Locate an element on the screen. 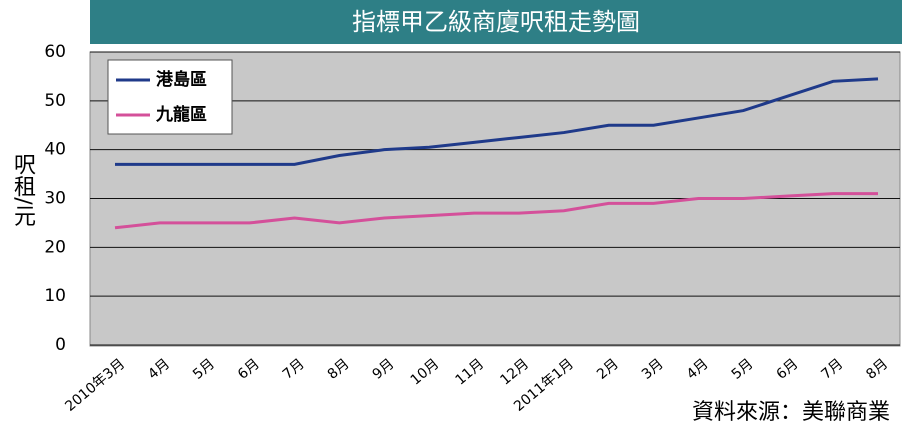 The width and height of the screenshot is (907, 435). title-banner is located at coordinates (496, 22).